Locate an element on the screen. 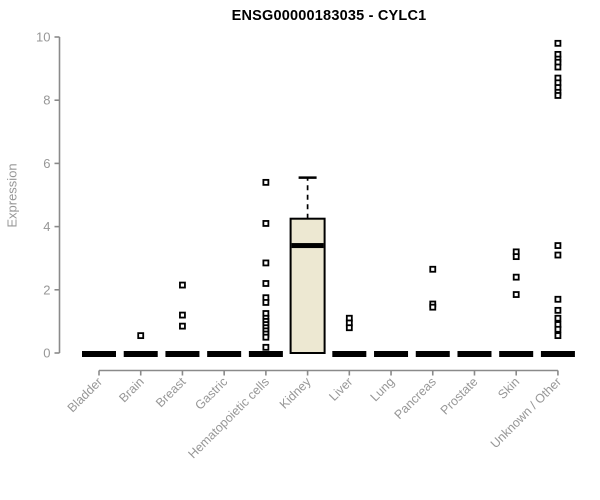 The image size is (600, 500). x-tick-label: Kidney is located at coordinates (295, 392).